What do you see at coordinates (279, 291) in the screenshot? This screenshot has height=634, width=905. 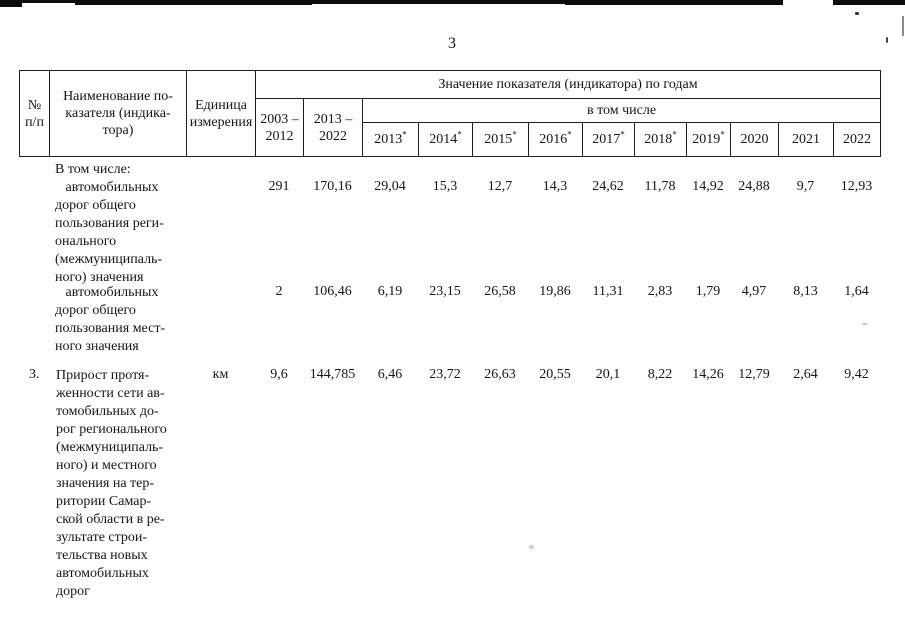 I see `value-cell: 2` at bounding box center [279, 291].